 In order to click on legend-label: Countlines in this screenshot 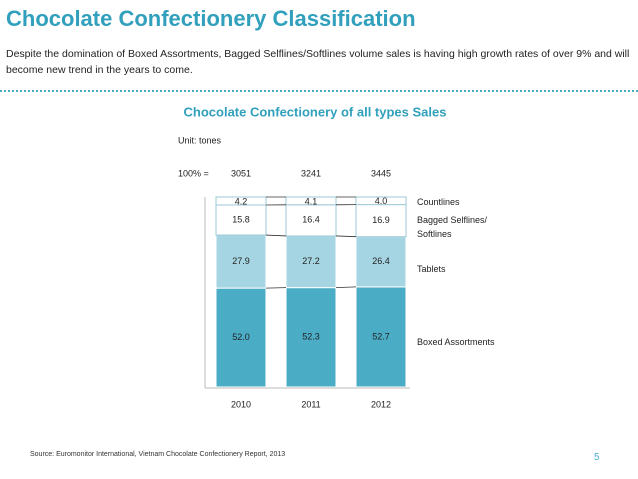, I will do `click(438, 202)`.